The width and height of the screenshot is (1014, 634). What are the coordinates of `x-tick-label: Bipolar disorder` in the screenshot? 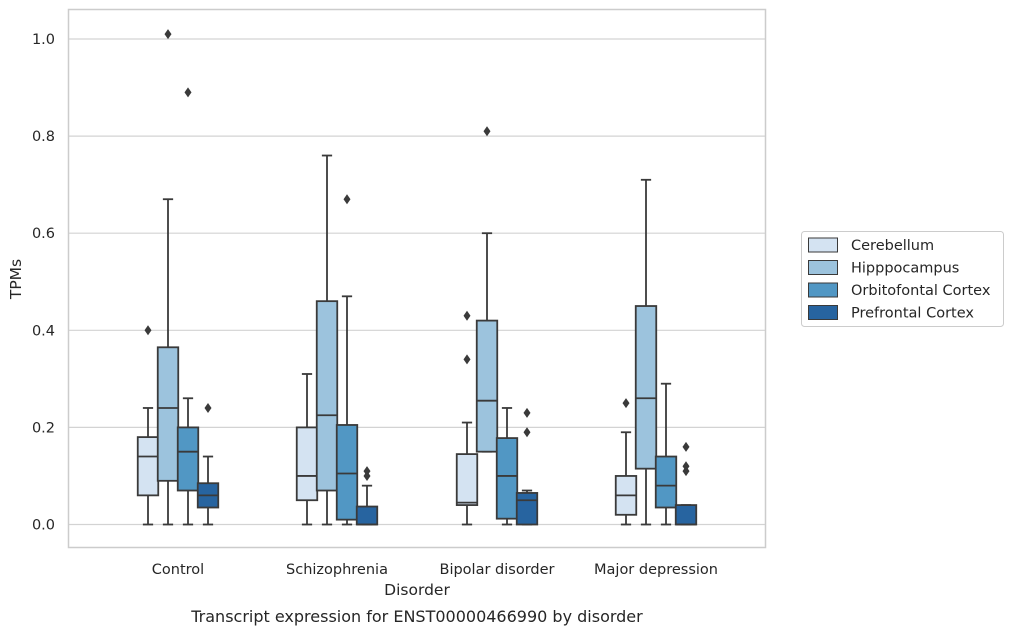 It's located at (497, 570).